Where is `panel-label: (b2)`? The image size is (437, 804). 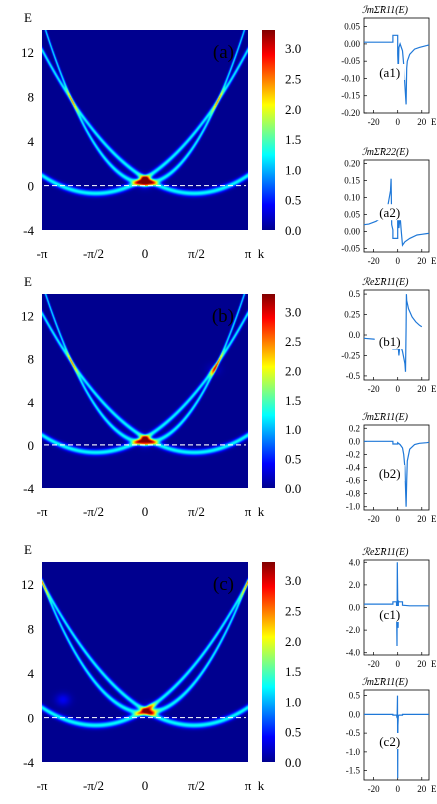
panel-label: (b2) is located at coordinates (390, 473).